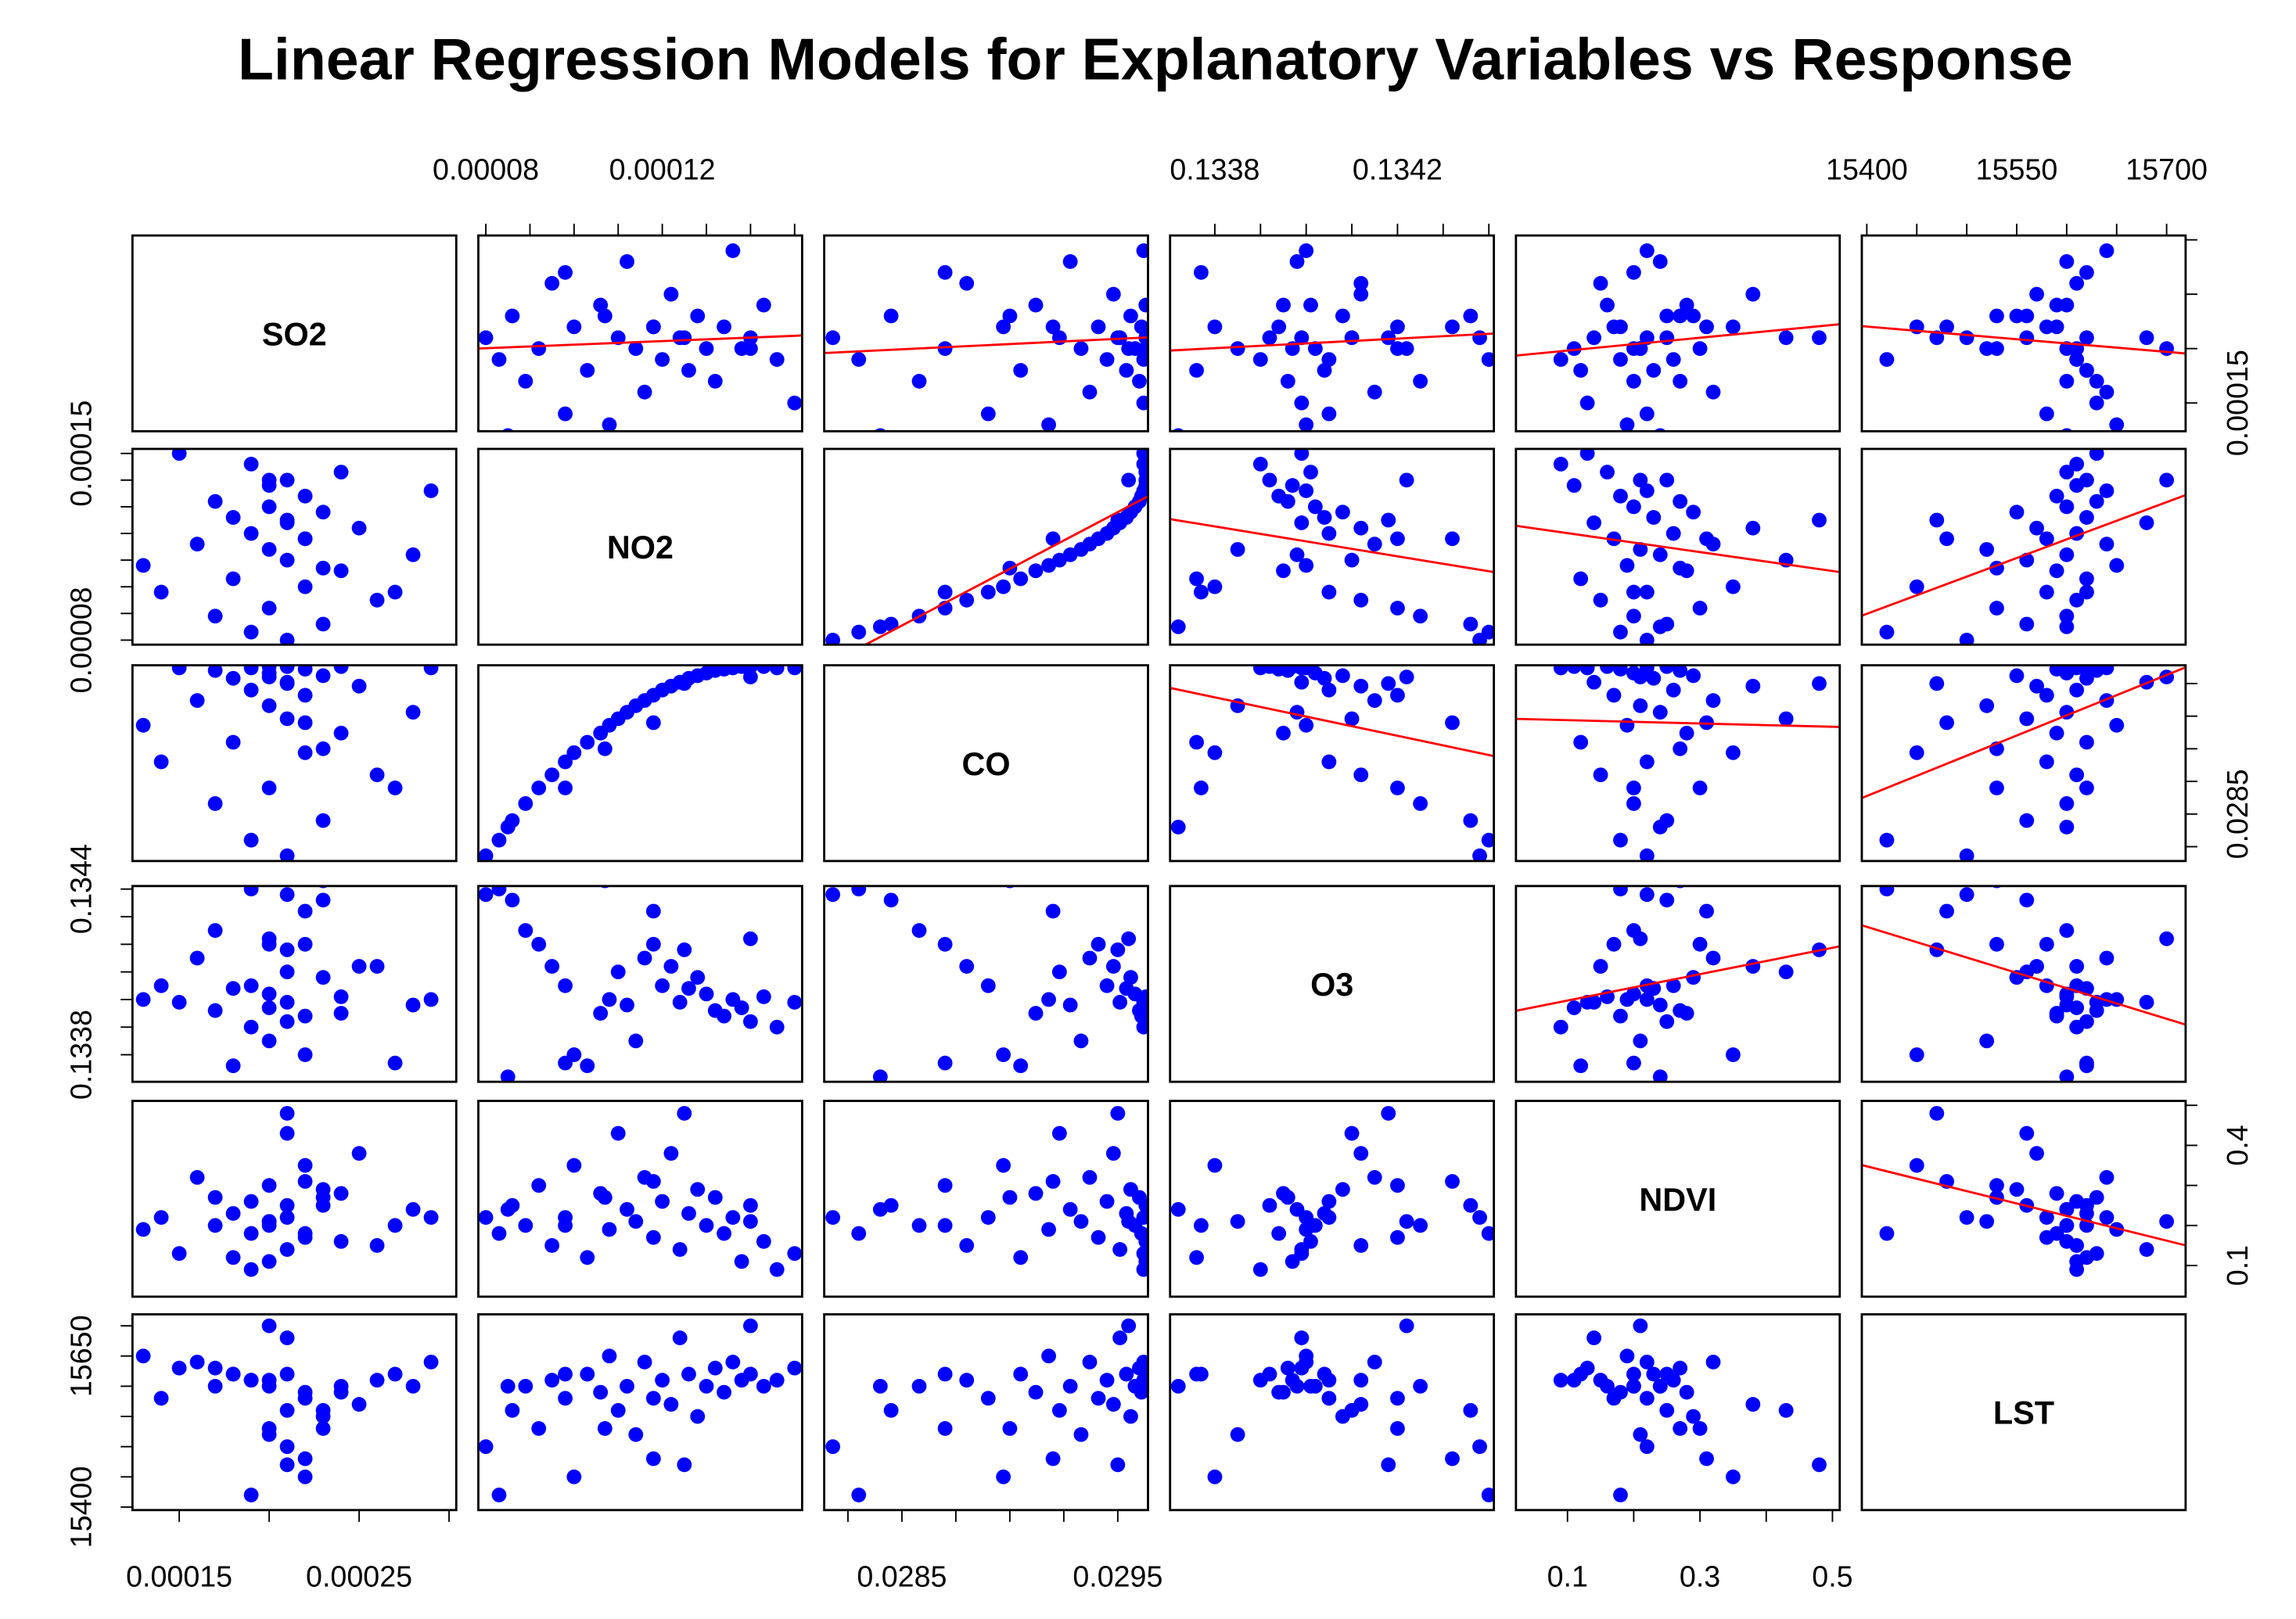 The width and height of the screenshot is (2296, 1619). I want to click on fit-line, so click(2023, 975).